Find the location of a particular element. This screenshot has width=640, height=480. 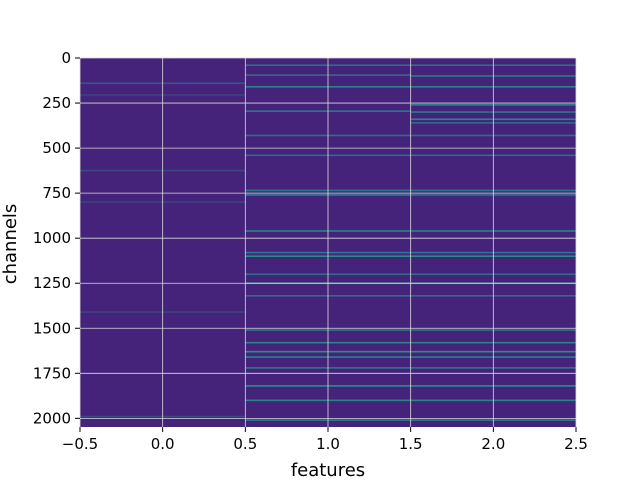

x-axis: −0.5 0.0 0.5 1.0 1.5 2.0 2.5 is located at coordinates (325, 440).